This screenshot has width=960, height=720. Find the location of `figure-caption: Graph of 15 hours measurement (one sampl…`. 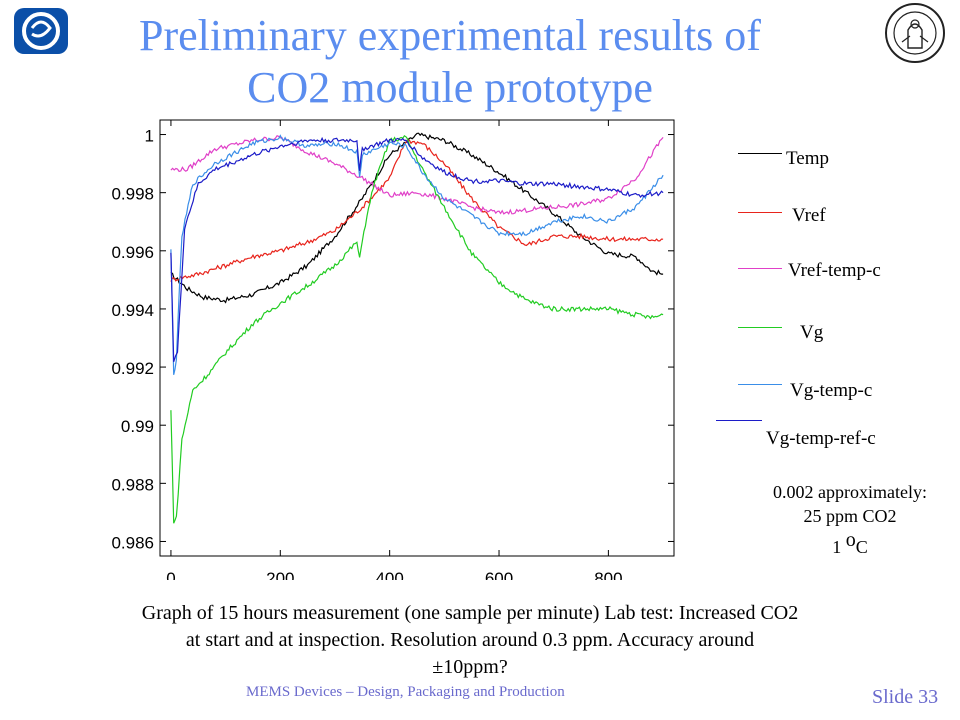

figure-caption: Graph of 15 hours measurement (one sampl… is located at coordinates (470, 640).